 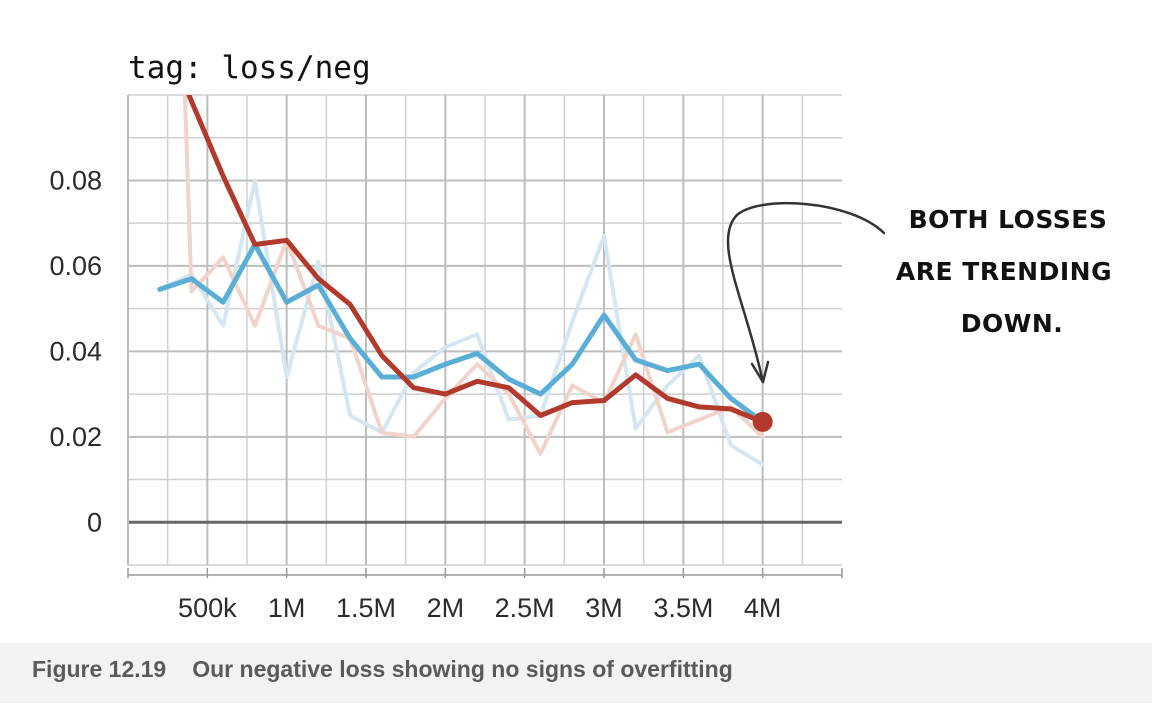 I want to click on y-tick-label: 0.08, so click(x=75, y=180).